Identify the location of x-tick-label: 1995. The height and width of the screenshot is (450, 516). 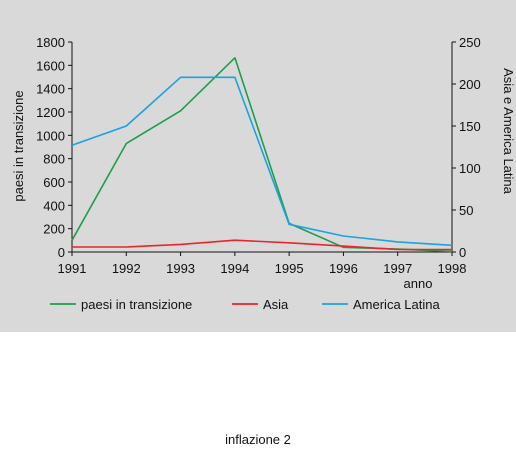
(289, 268).